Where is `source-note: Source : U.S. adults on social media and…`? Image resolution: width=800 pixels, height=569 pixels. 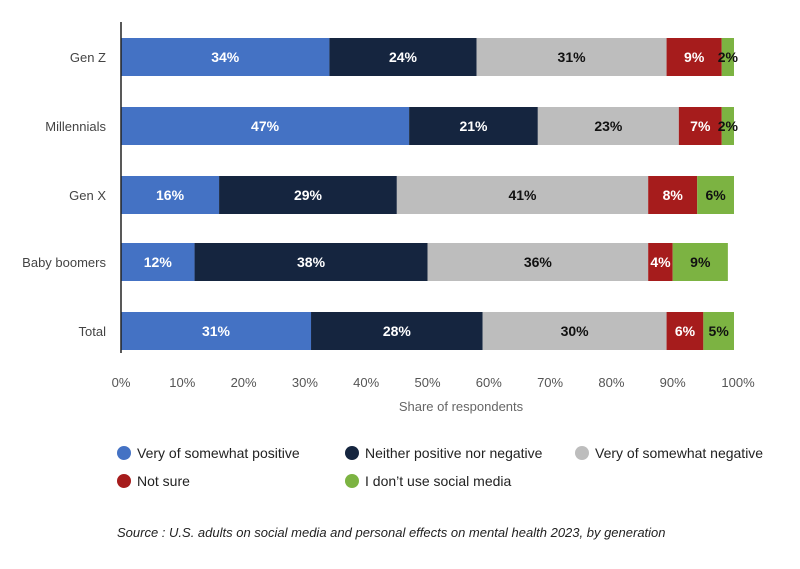 source-note: Source : U.S. adults on social media and… is located at coordinates (391, 532).